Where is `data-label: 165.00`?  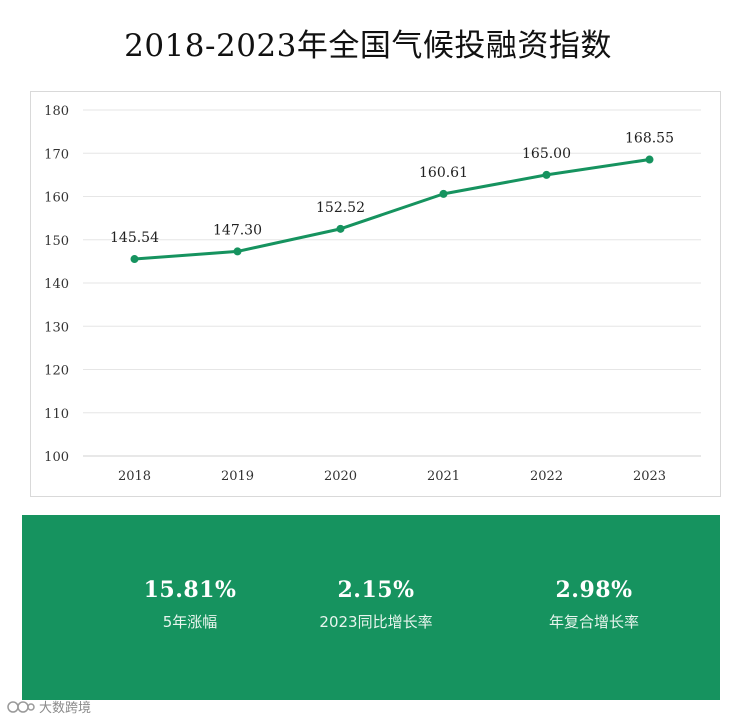
data-label: 165.00 is located at coordinates (546, 154).